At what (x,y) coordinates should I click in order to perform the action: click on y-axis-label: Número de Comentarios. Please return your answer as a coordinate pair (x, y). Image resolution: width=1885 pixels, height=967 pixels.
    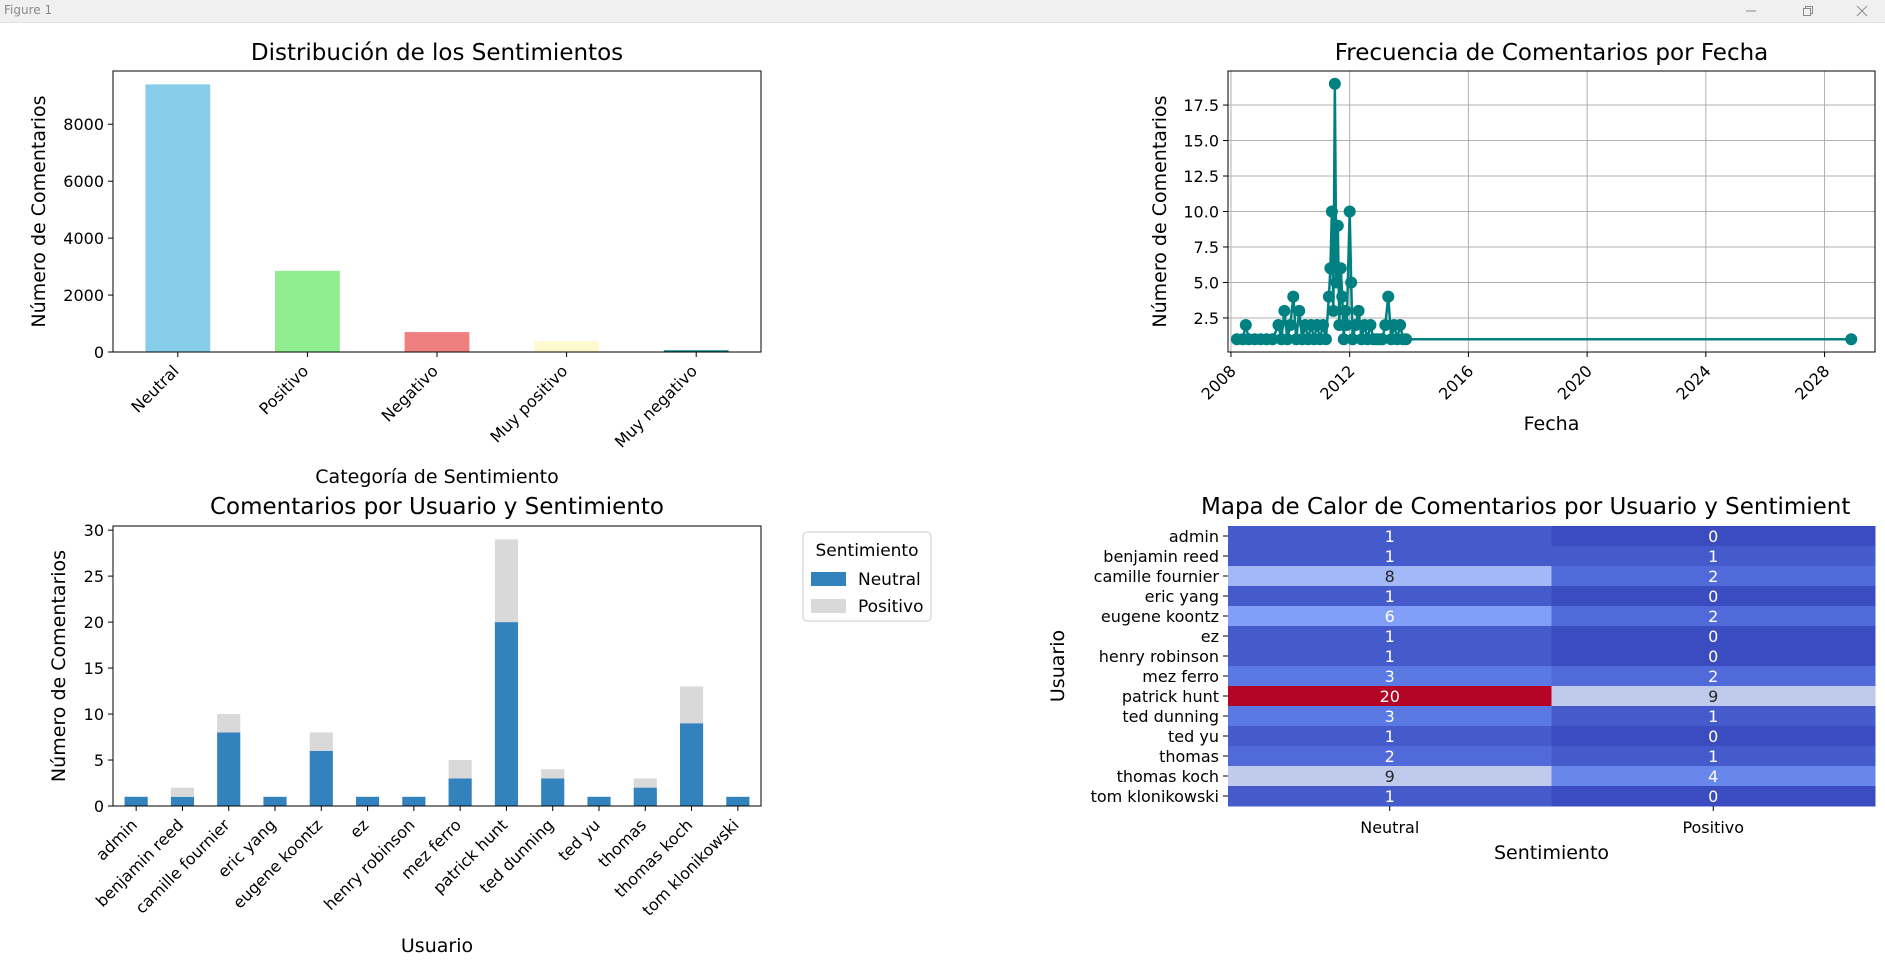
    Looking at the image, I should click on (39, 211).